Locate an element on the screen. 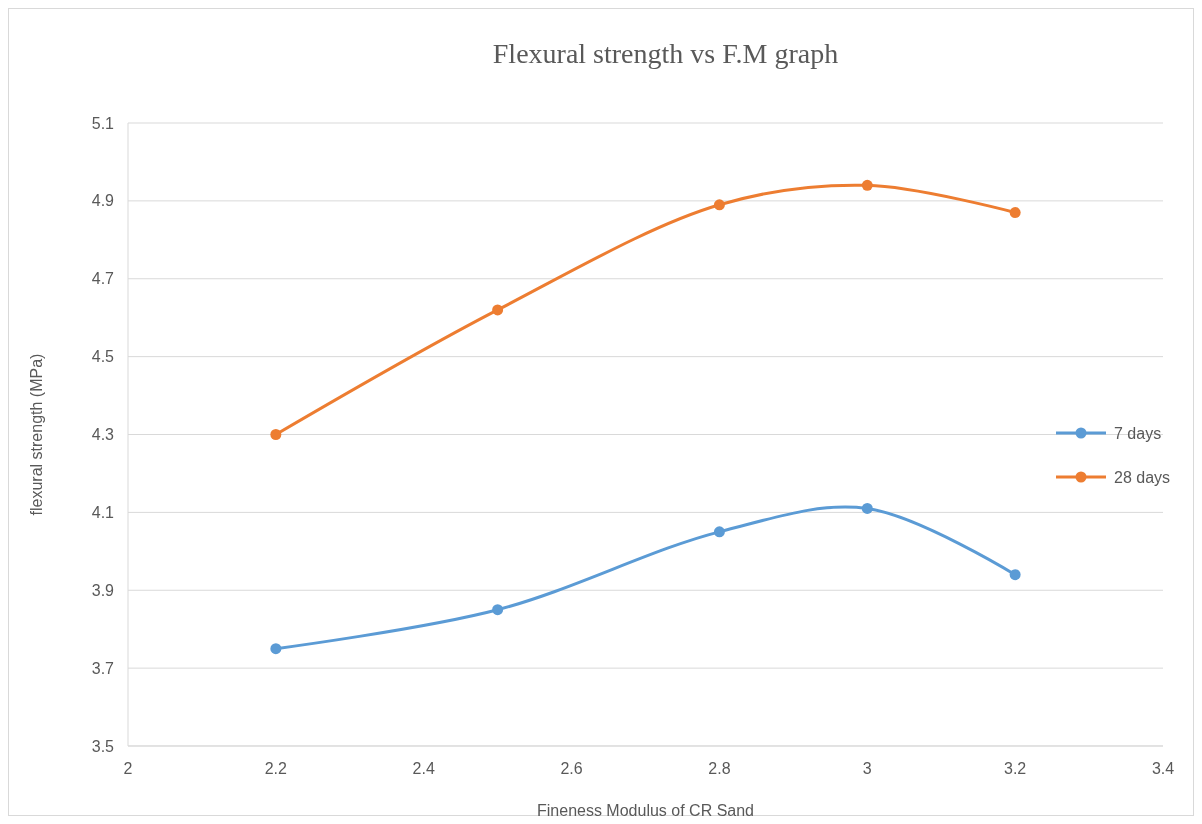  x-tick-label: 2.6 is located at coordinates (571, 768).